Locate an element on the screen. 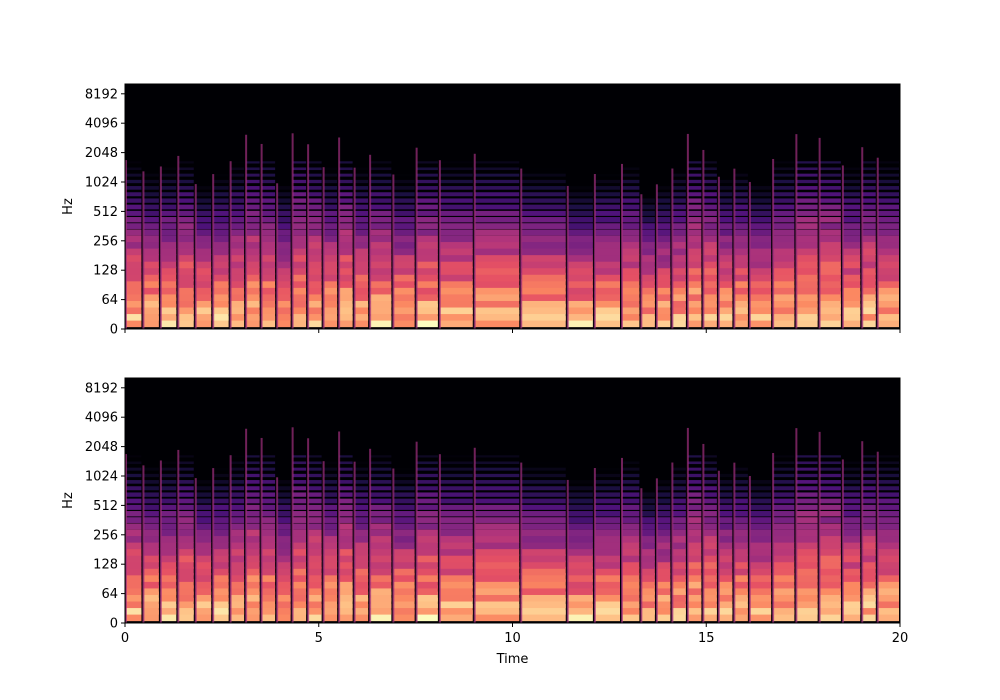 This screenshot has height=700, width=1000. y-tick-label: 1024 is located at coordinates (101, 183).